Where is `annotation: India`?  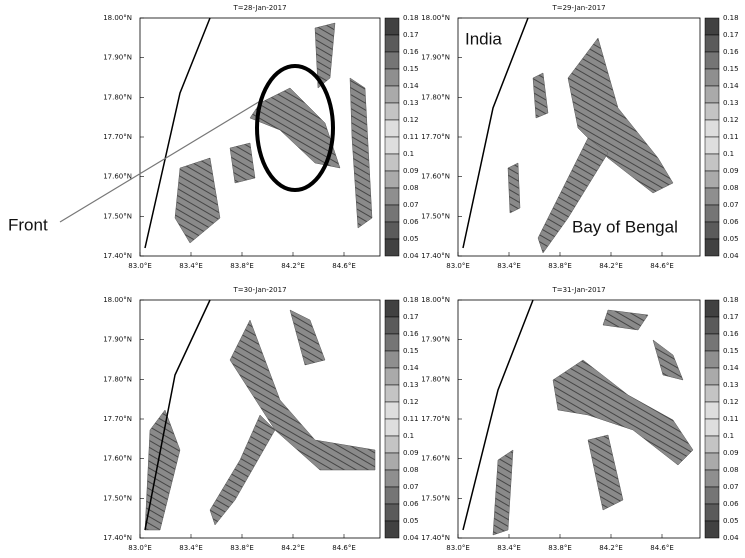 annotation: India is located at coordinates (483, 38).